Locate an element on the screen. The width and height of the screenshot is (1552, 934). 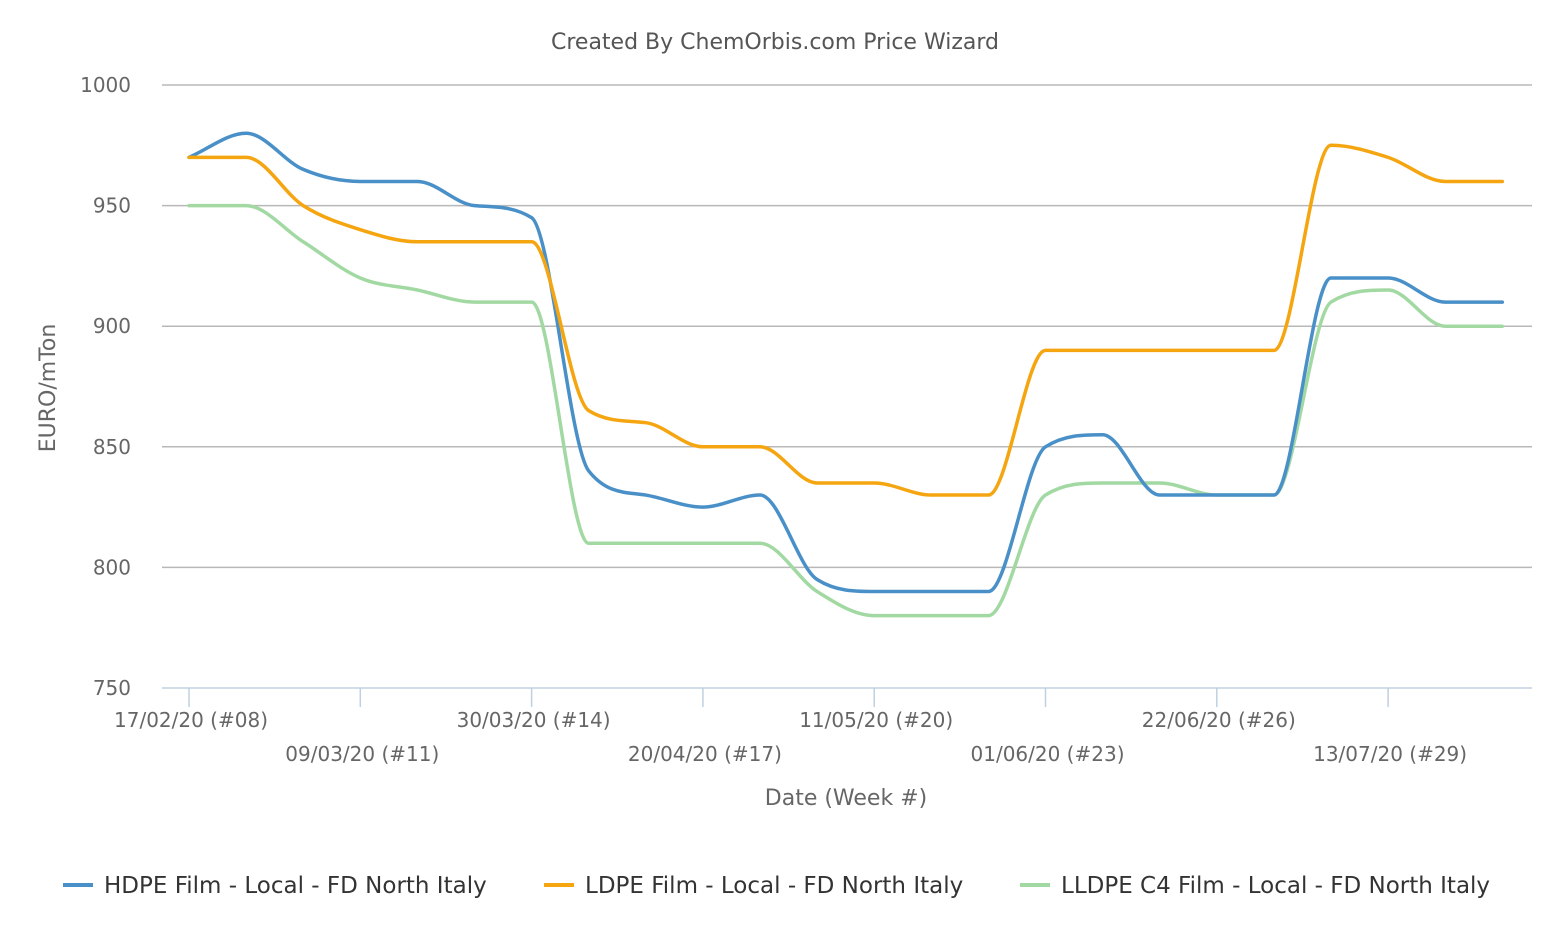
y-tick-label: 850 is located at coordinates (112, 447).